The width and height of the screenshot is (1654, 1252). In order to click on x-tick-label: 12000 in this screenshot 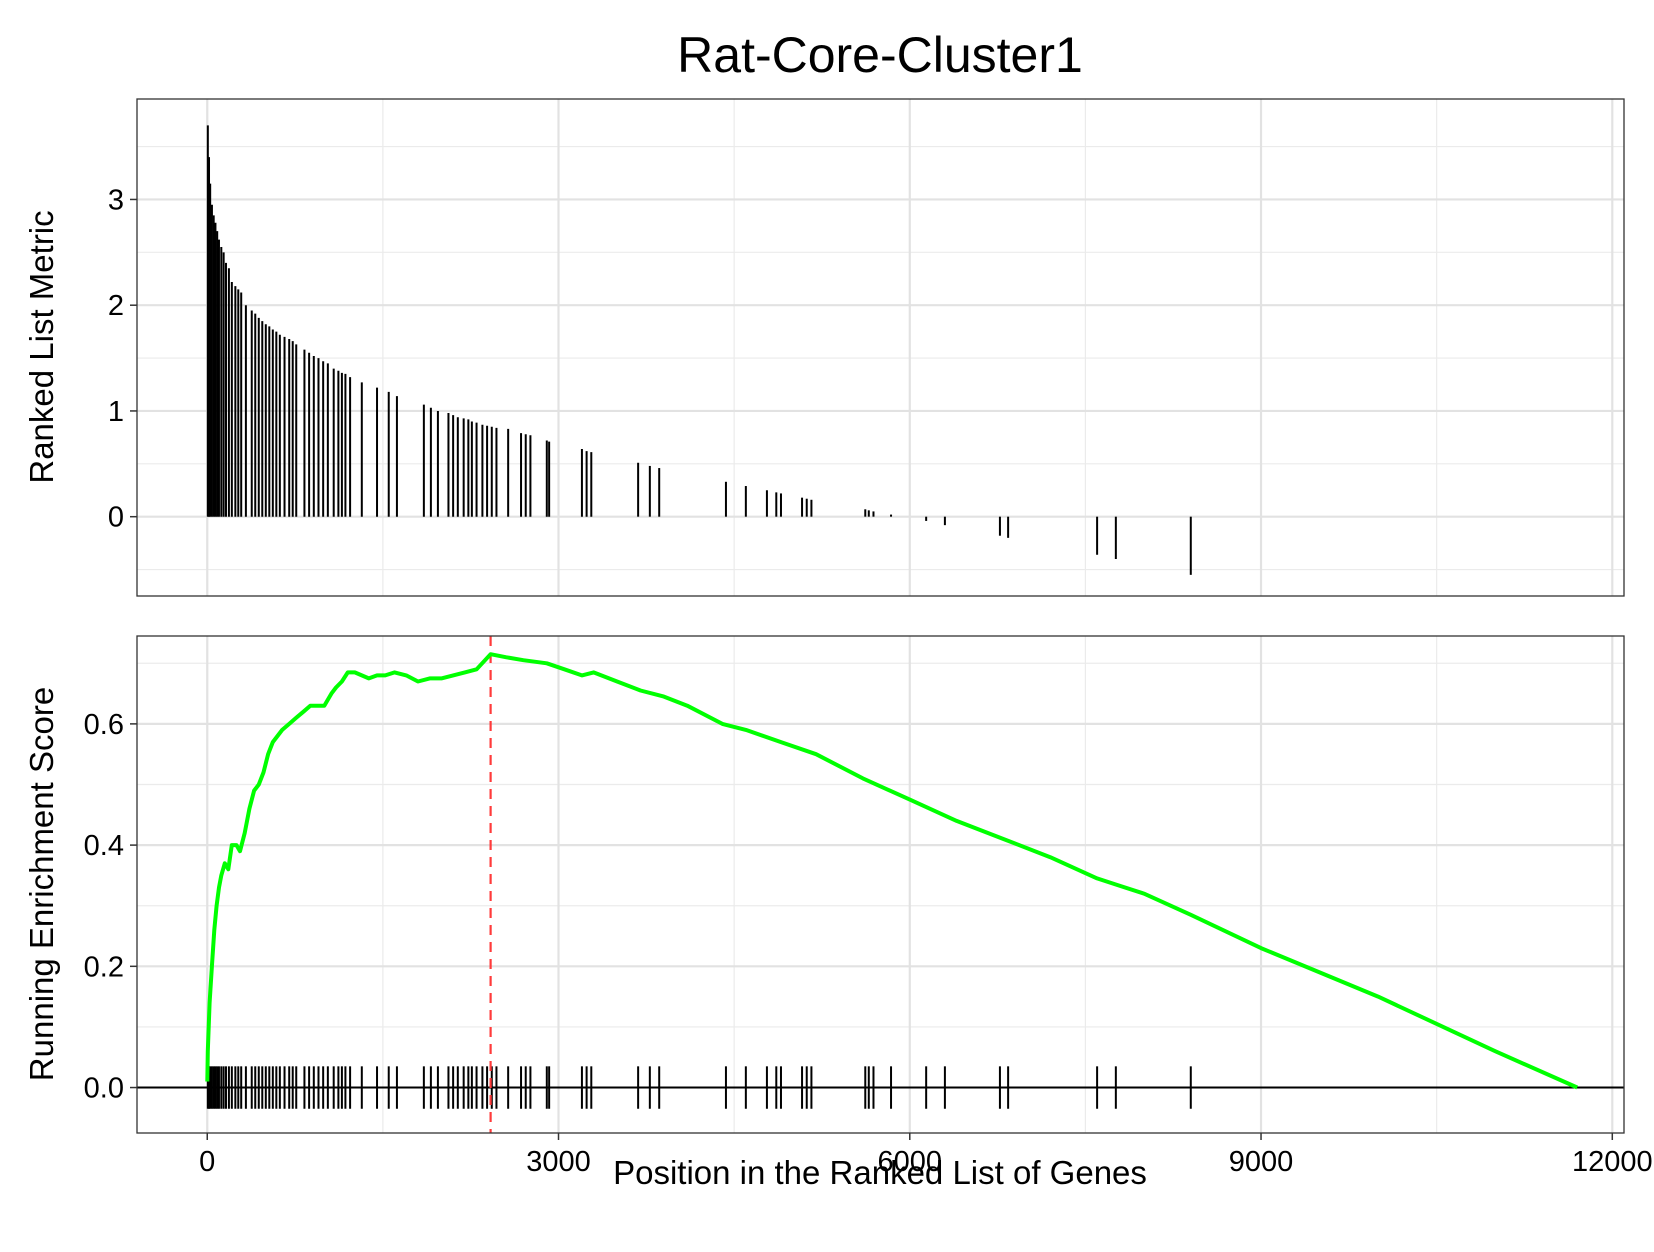, I will do `click(1612, 1162)`.